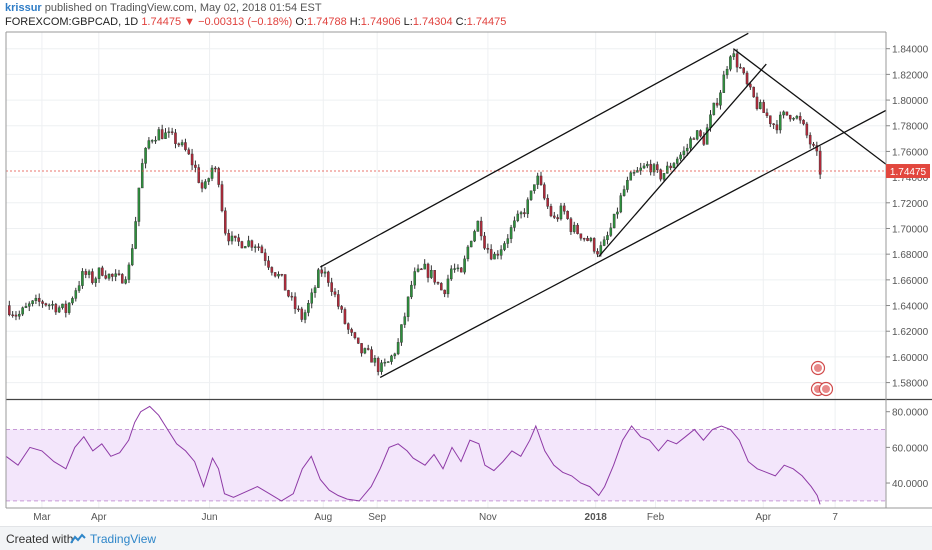 The width and height of the screenshot is (932, 550). Describe the element at coordinates (910, 281) in the screenshot. I see `price-tick-label: 1.66000` at that location.